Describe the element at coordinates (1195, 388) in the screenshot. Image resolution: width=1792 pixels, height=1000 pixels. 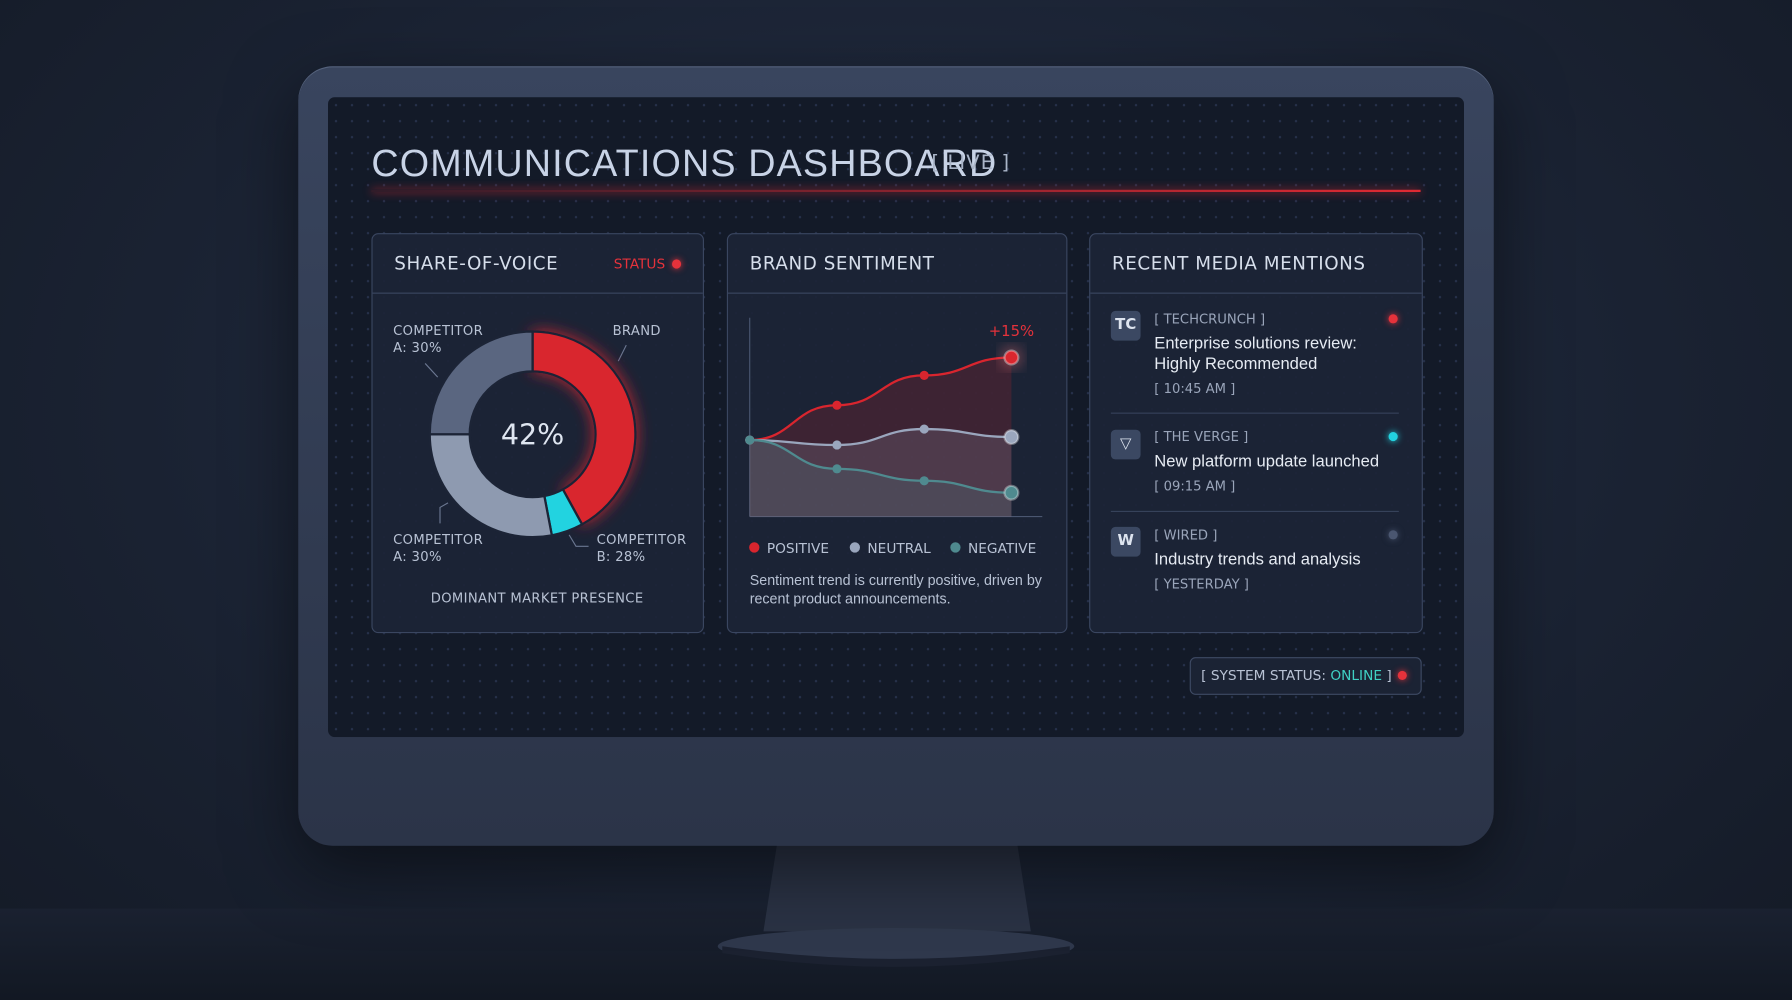
I see `time: [ 10:45 AM ]` at that location.